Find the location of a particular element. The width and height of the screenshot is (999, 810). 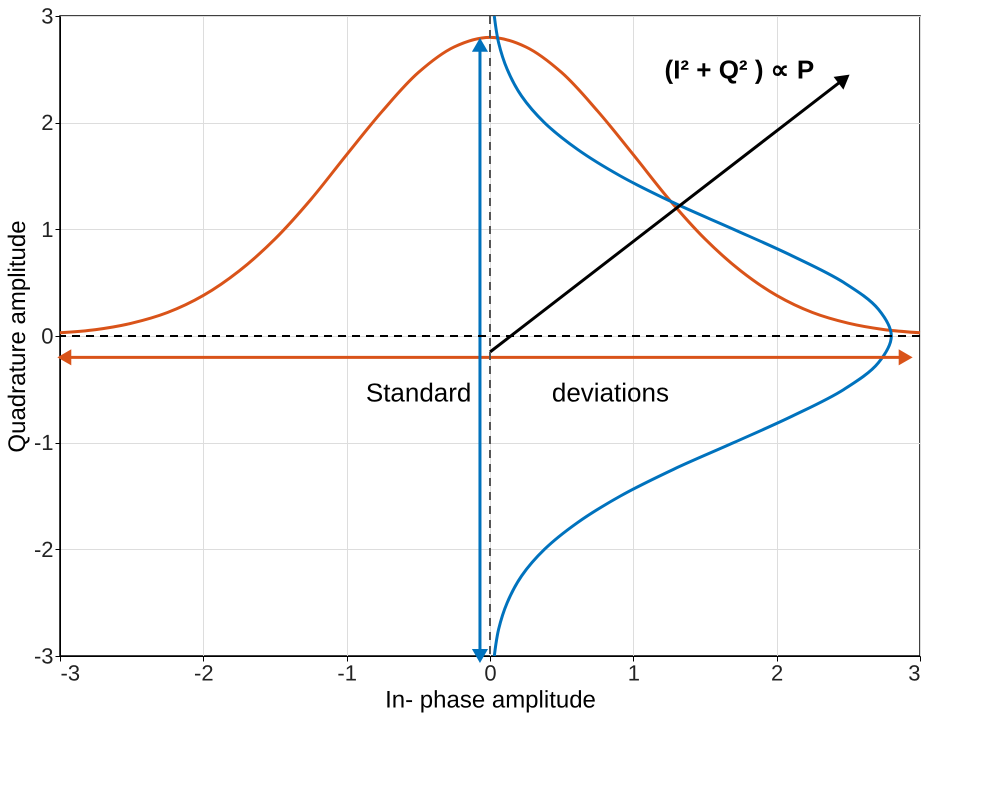

y-tick-label: 2 is located at coordinates (47, 123).